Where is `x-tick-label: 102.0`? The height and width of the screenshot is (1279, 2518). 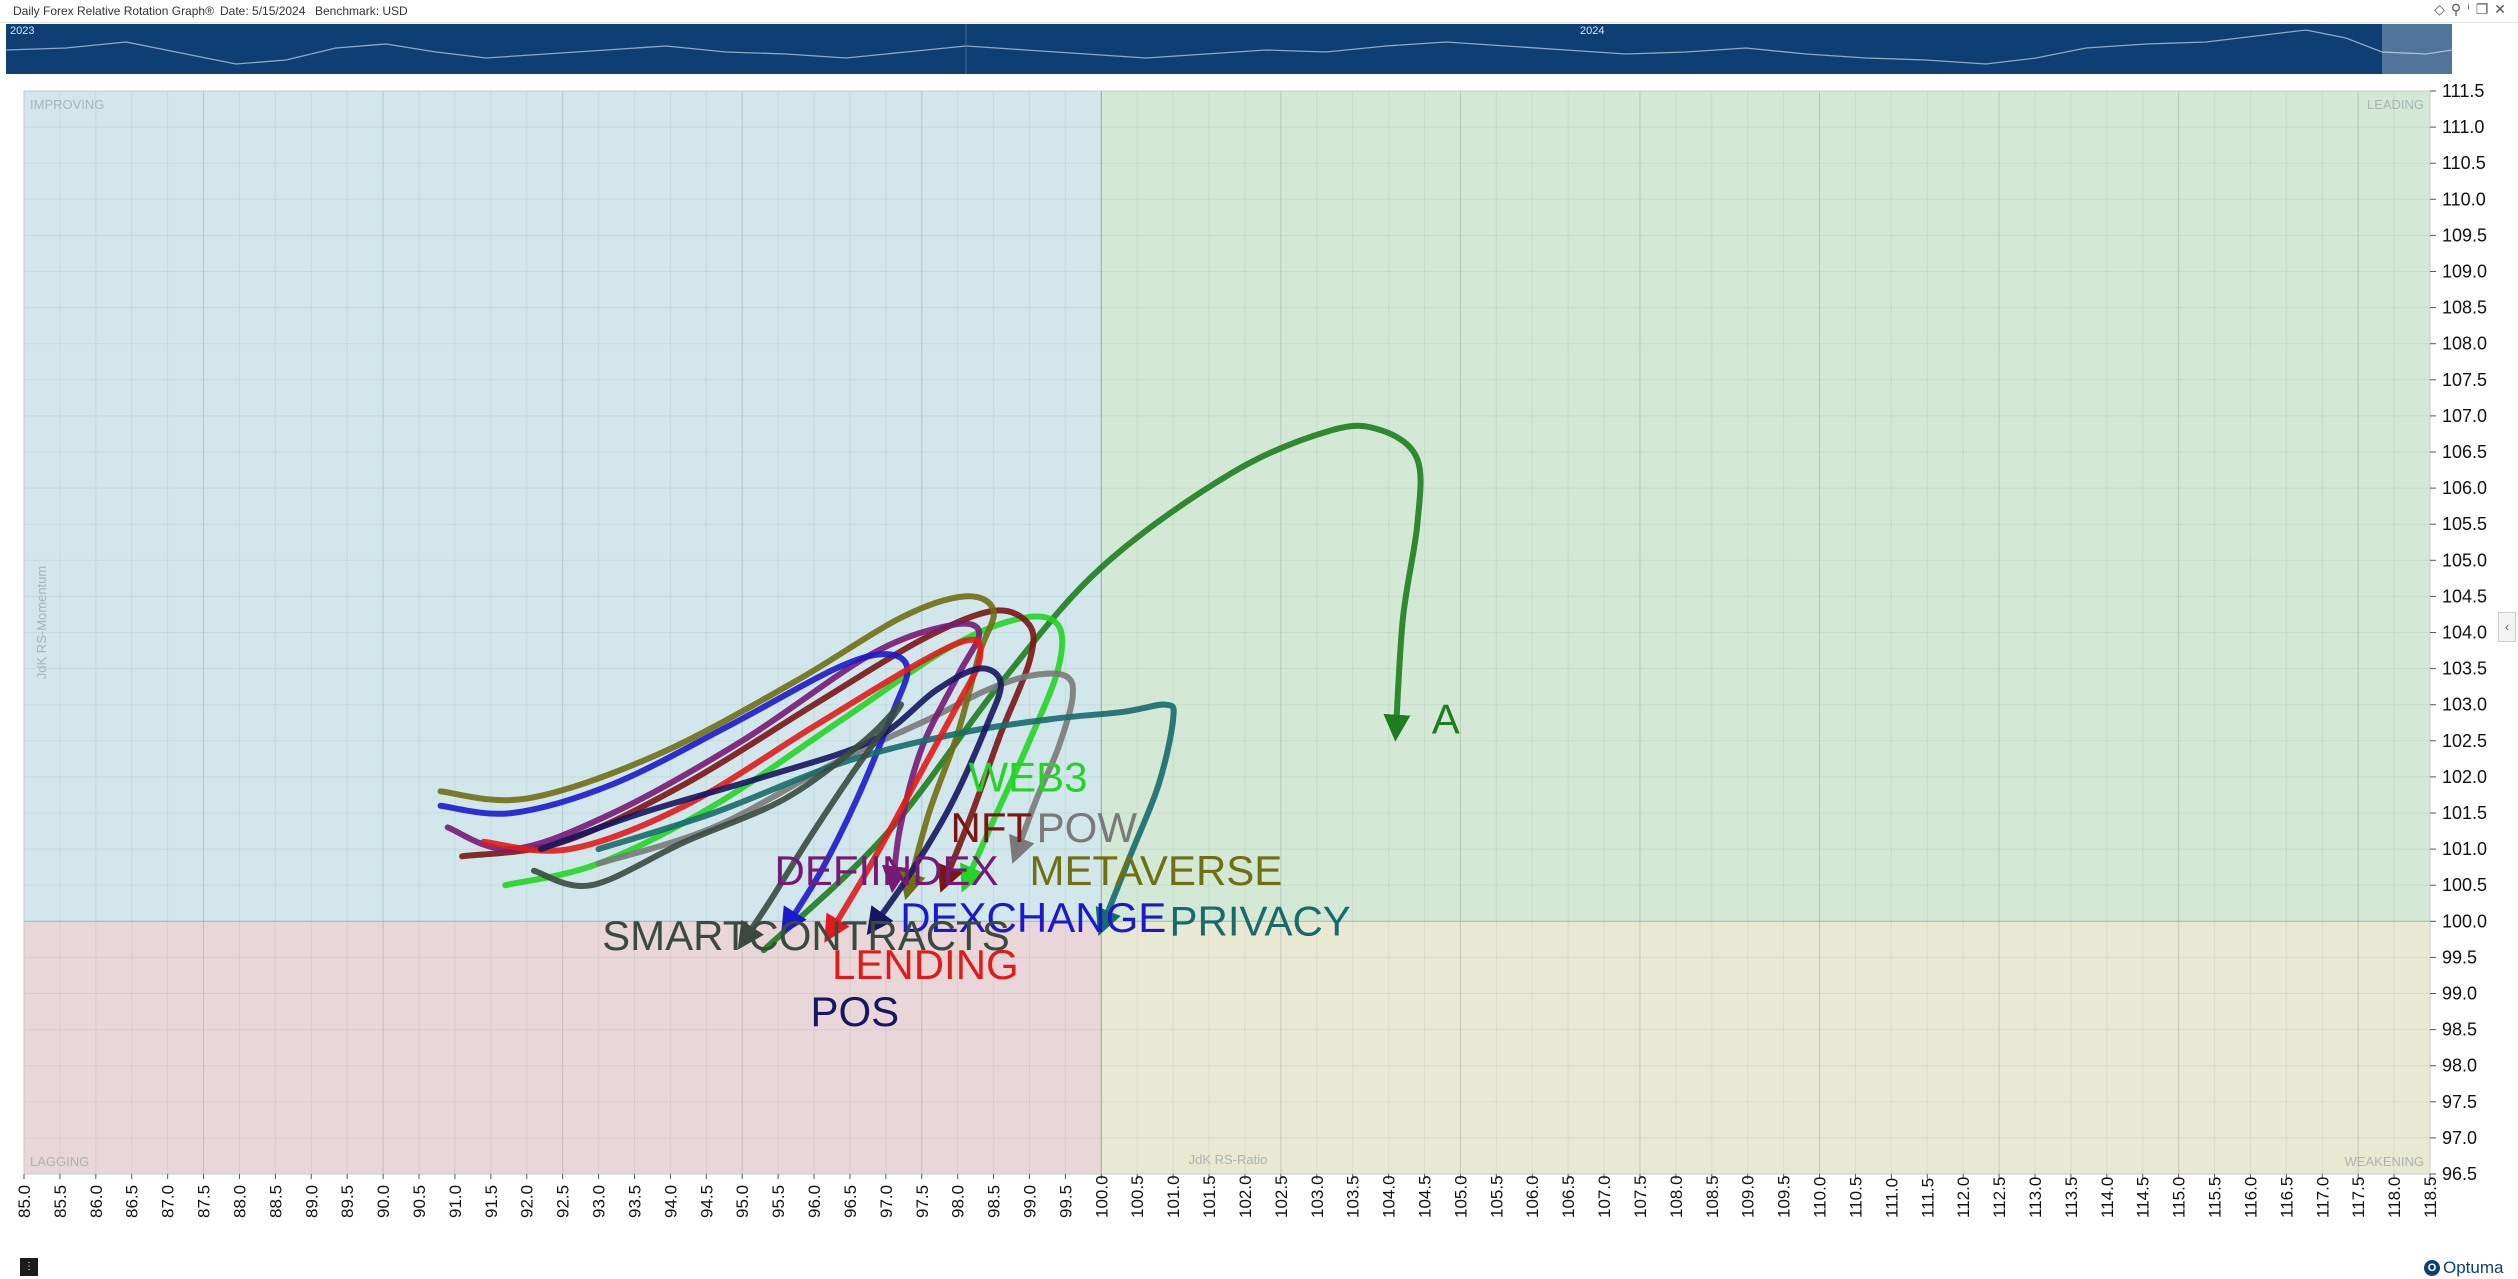
x-tick-label: 102.0 is located at coordinates (1245, 1196).